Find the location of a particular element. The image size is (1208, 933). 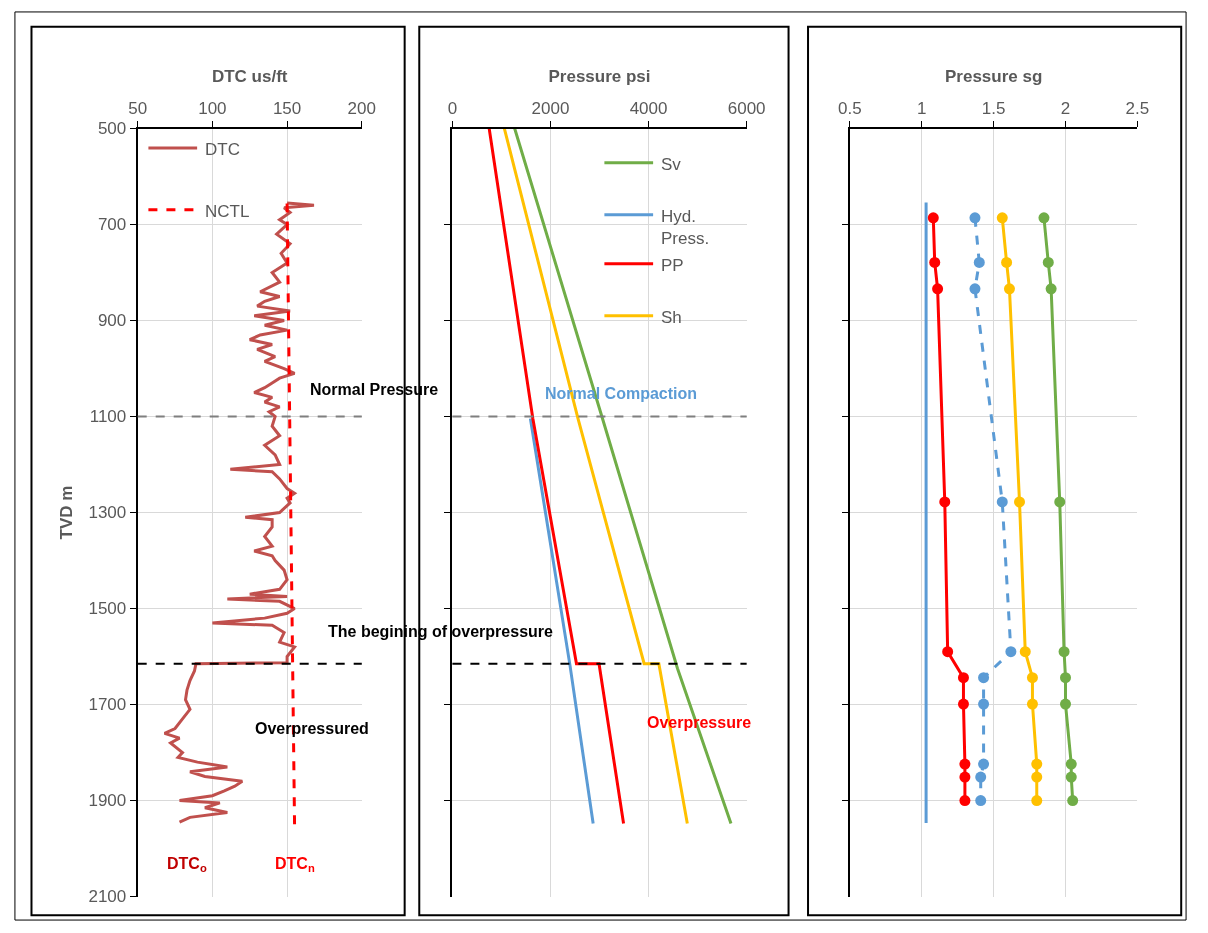

x-tick-label: 200 is located at coordinates (361, 108).